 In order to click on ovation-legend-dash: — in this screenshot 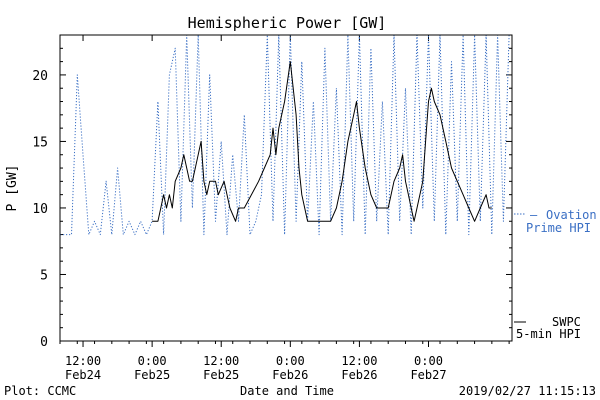, I will do `click(534, 215)`.